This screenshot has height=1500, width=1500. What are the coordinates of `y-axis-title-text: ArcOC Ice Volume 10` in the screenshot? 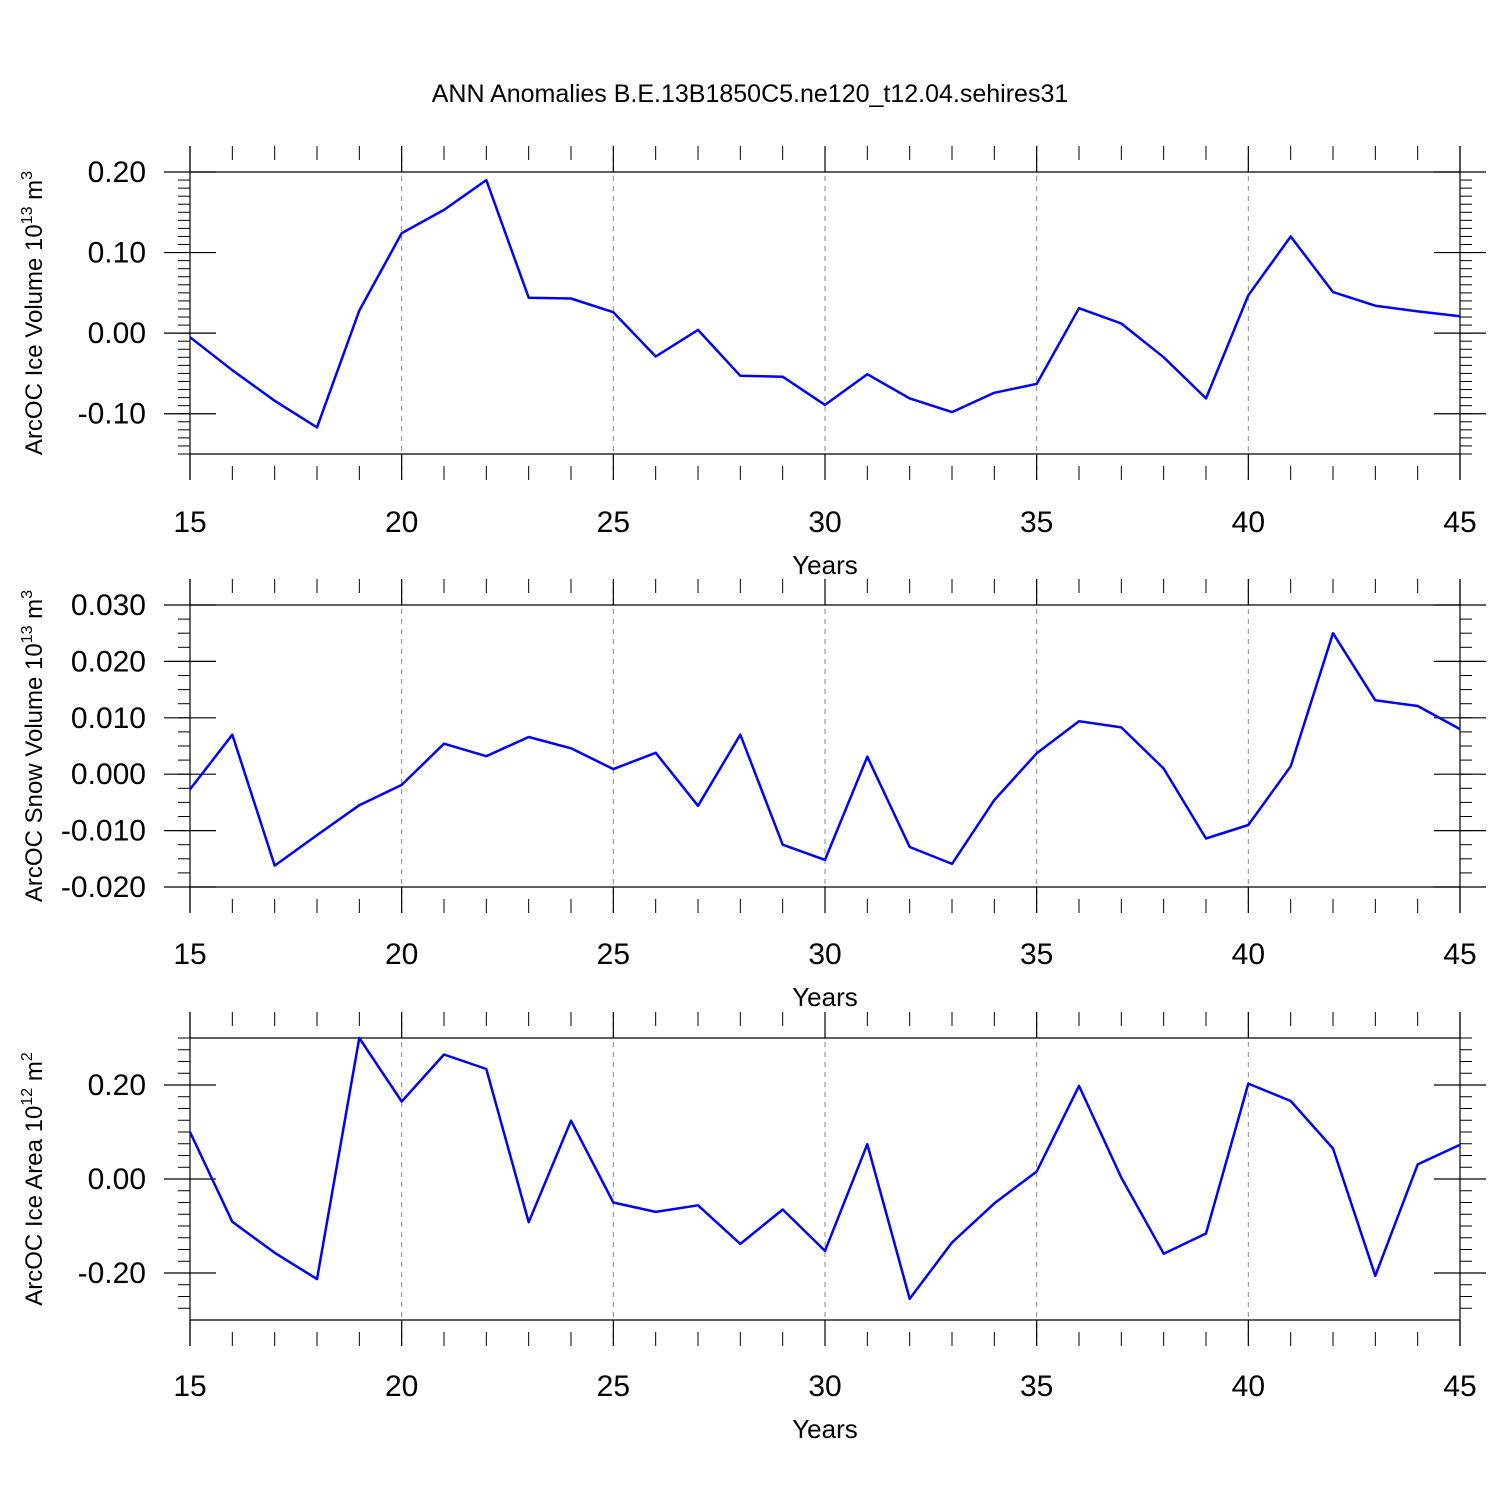 It's located at (34, 339).